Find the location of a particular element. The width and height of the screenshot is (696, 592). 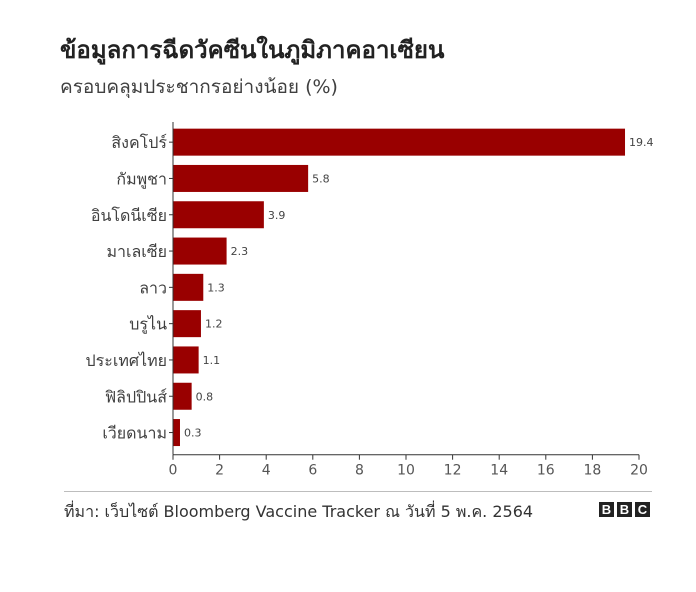

x-tick-label: 18 is located at coordinates (592, 471).